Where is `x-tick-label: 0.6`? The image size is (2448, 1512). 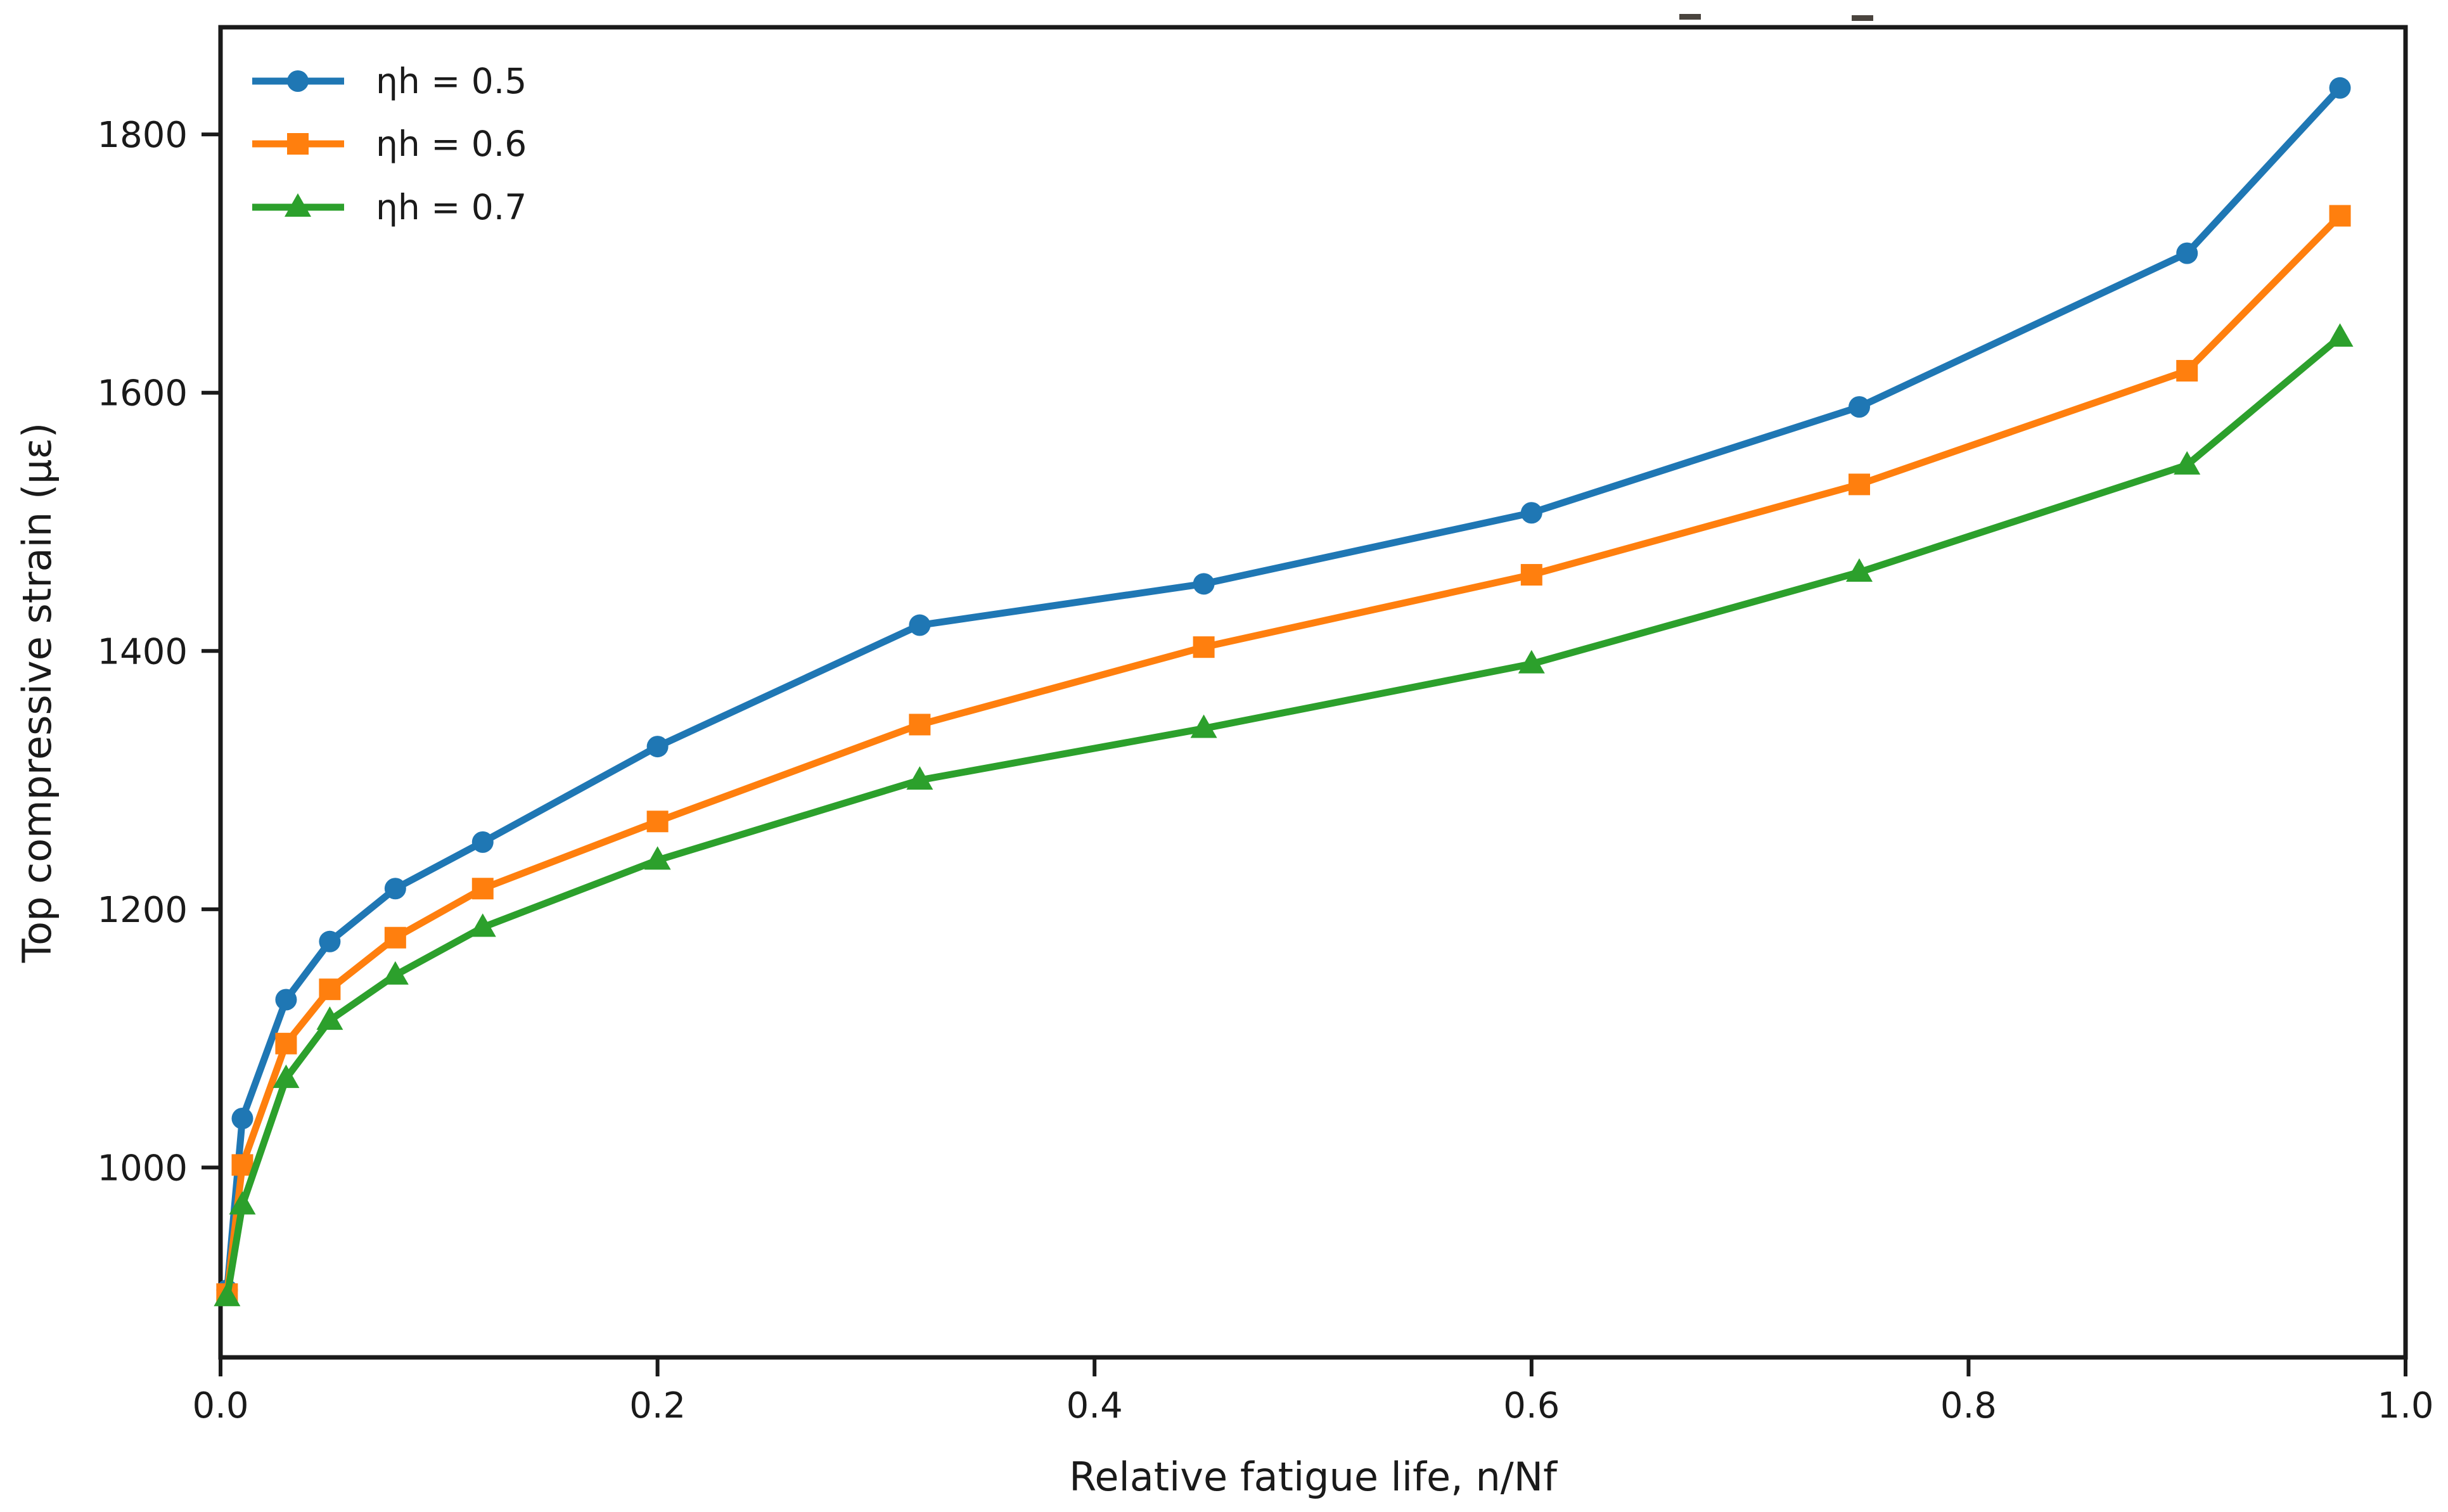
x-tick-label: 0.6 is located at coordinates (1531, 1405).